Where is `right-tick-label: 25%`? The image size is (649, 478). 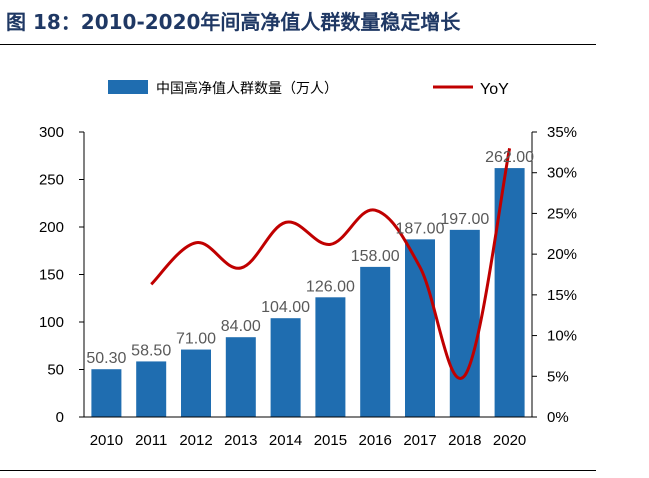
right-tick-label: 25% is located at coordinates (562, 213).